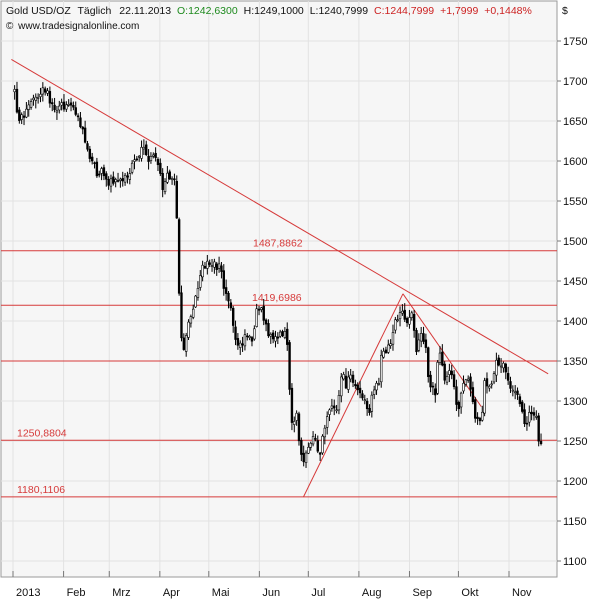  I want to click on x-tick-label: Aug, so click(372, 593).